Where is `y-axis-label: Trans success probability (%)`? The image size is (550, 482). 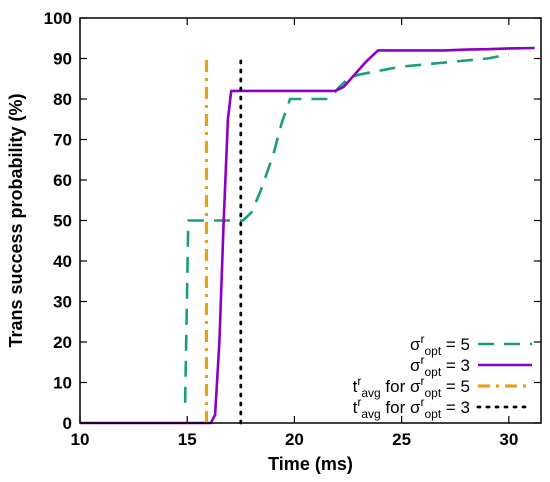 y-axis-label: Trans success probability (%) is located at coordinates (16, 220).